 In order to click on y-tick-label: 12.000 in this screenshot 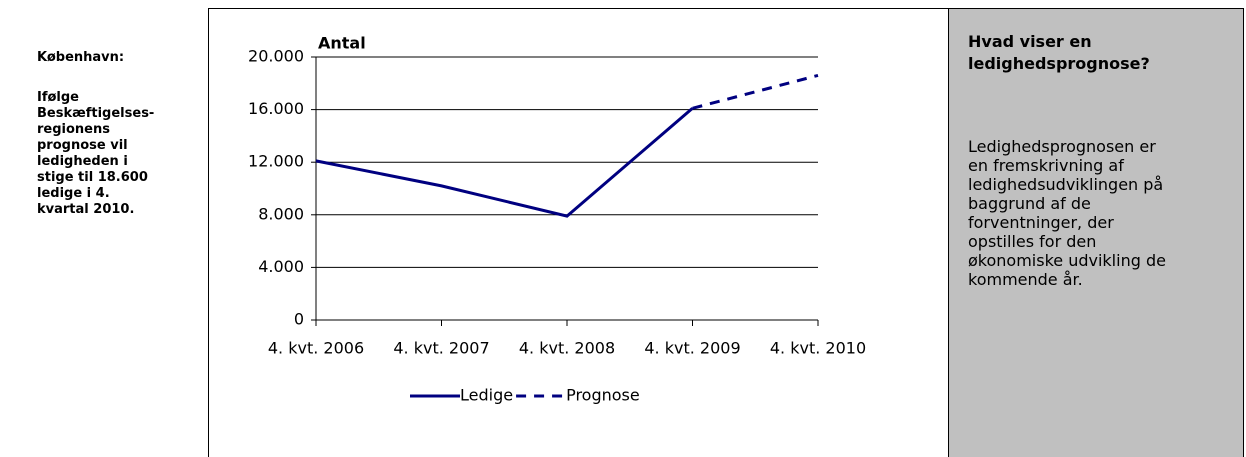, I will do `click(276, 161)`.